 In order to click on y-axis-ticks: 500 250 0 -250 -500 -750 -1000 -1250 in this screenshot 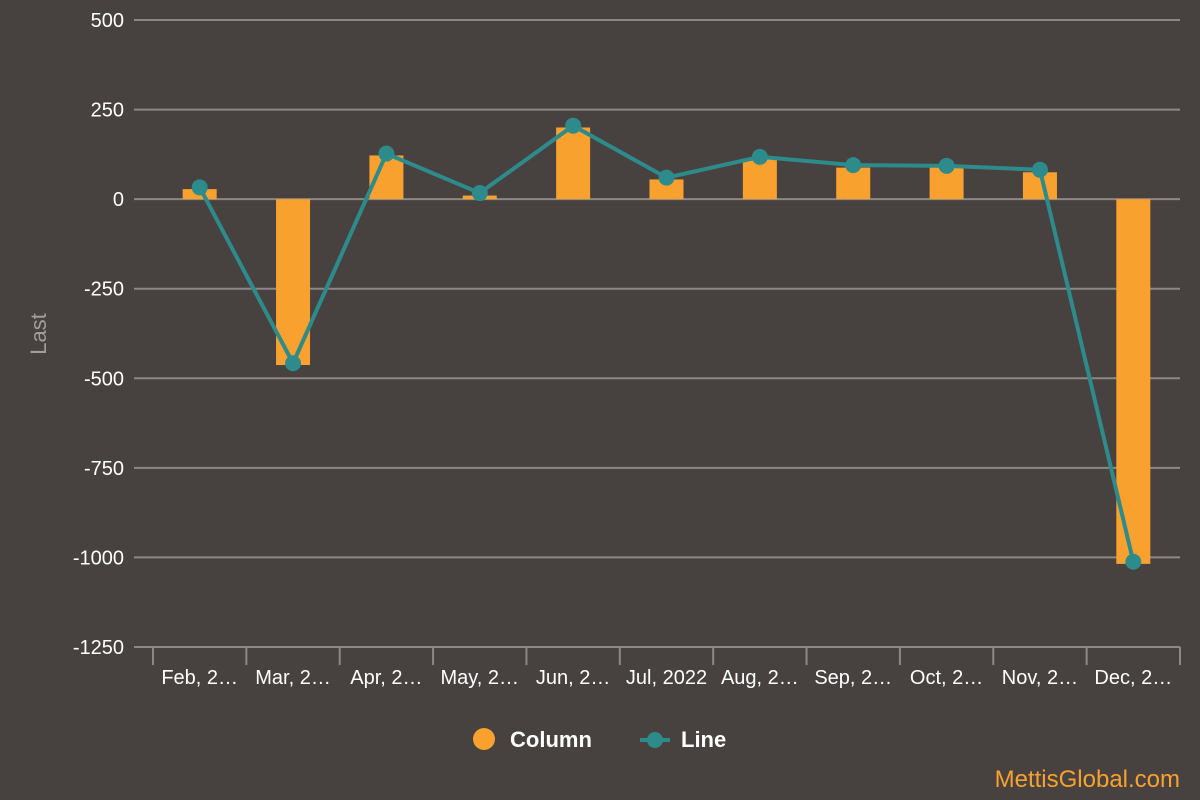, I will do `click(98, 334)`.